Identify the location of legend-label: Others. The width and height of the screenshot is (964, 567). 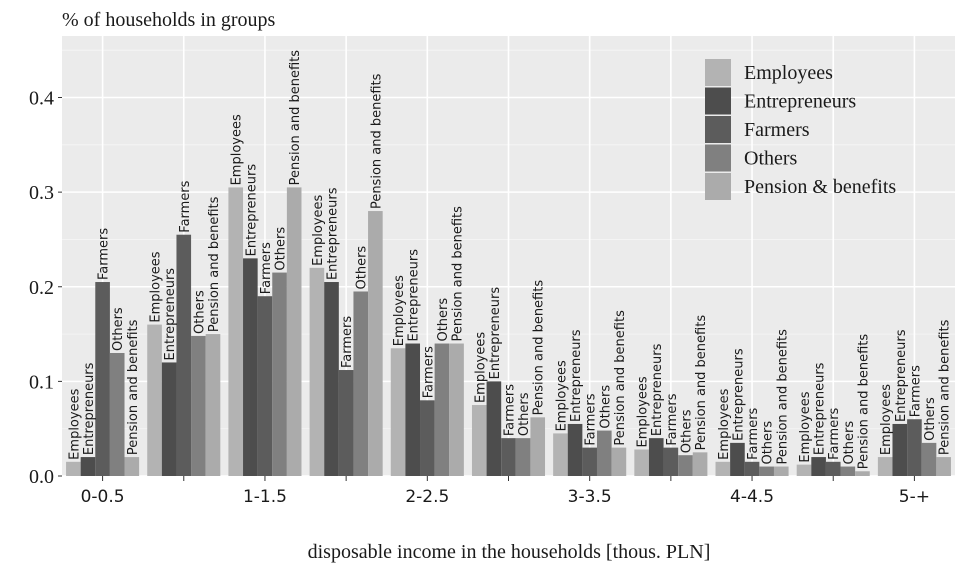
(771, 159).